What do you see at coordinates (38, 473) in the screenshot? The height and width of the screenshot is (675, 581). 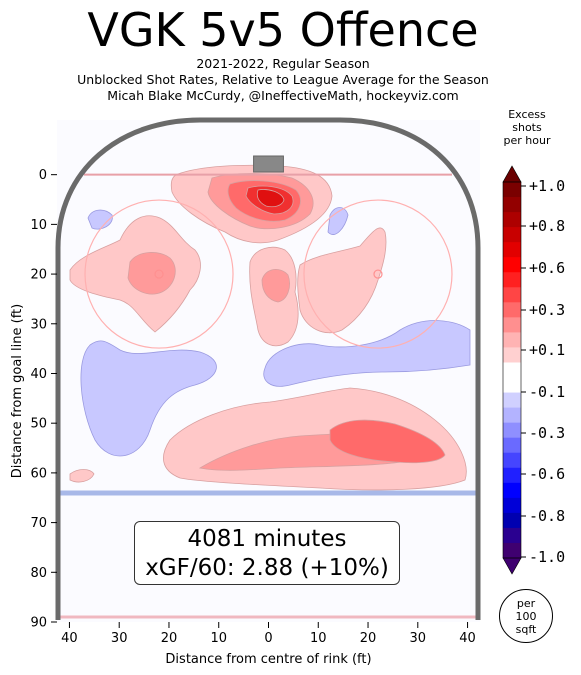 I see `y-tick-label: 60` at bounding box center [38, 473].